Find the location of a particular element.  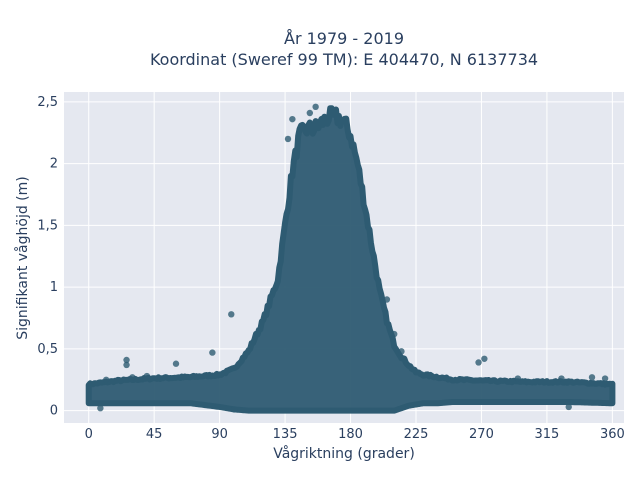

x-tick-label: 45 is located at coordinates (154, 434).